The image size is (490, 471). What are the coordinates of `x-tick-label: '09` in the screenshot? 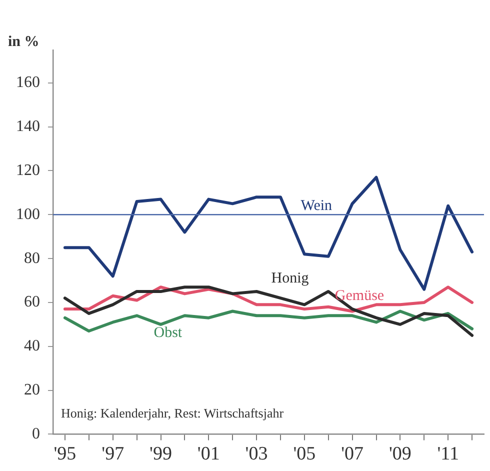 It's located at (400, 454).